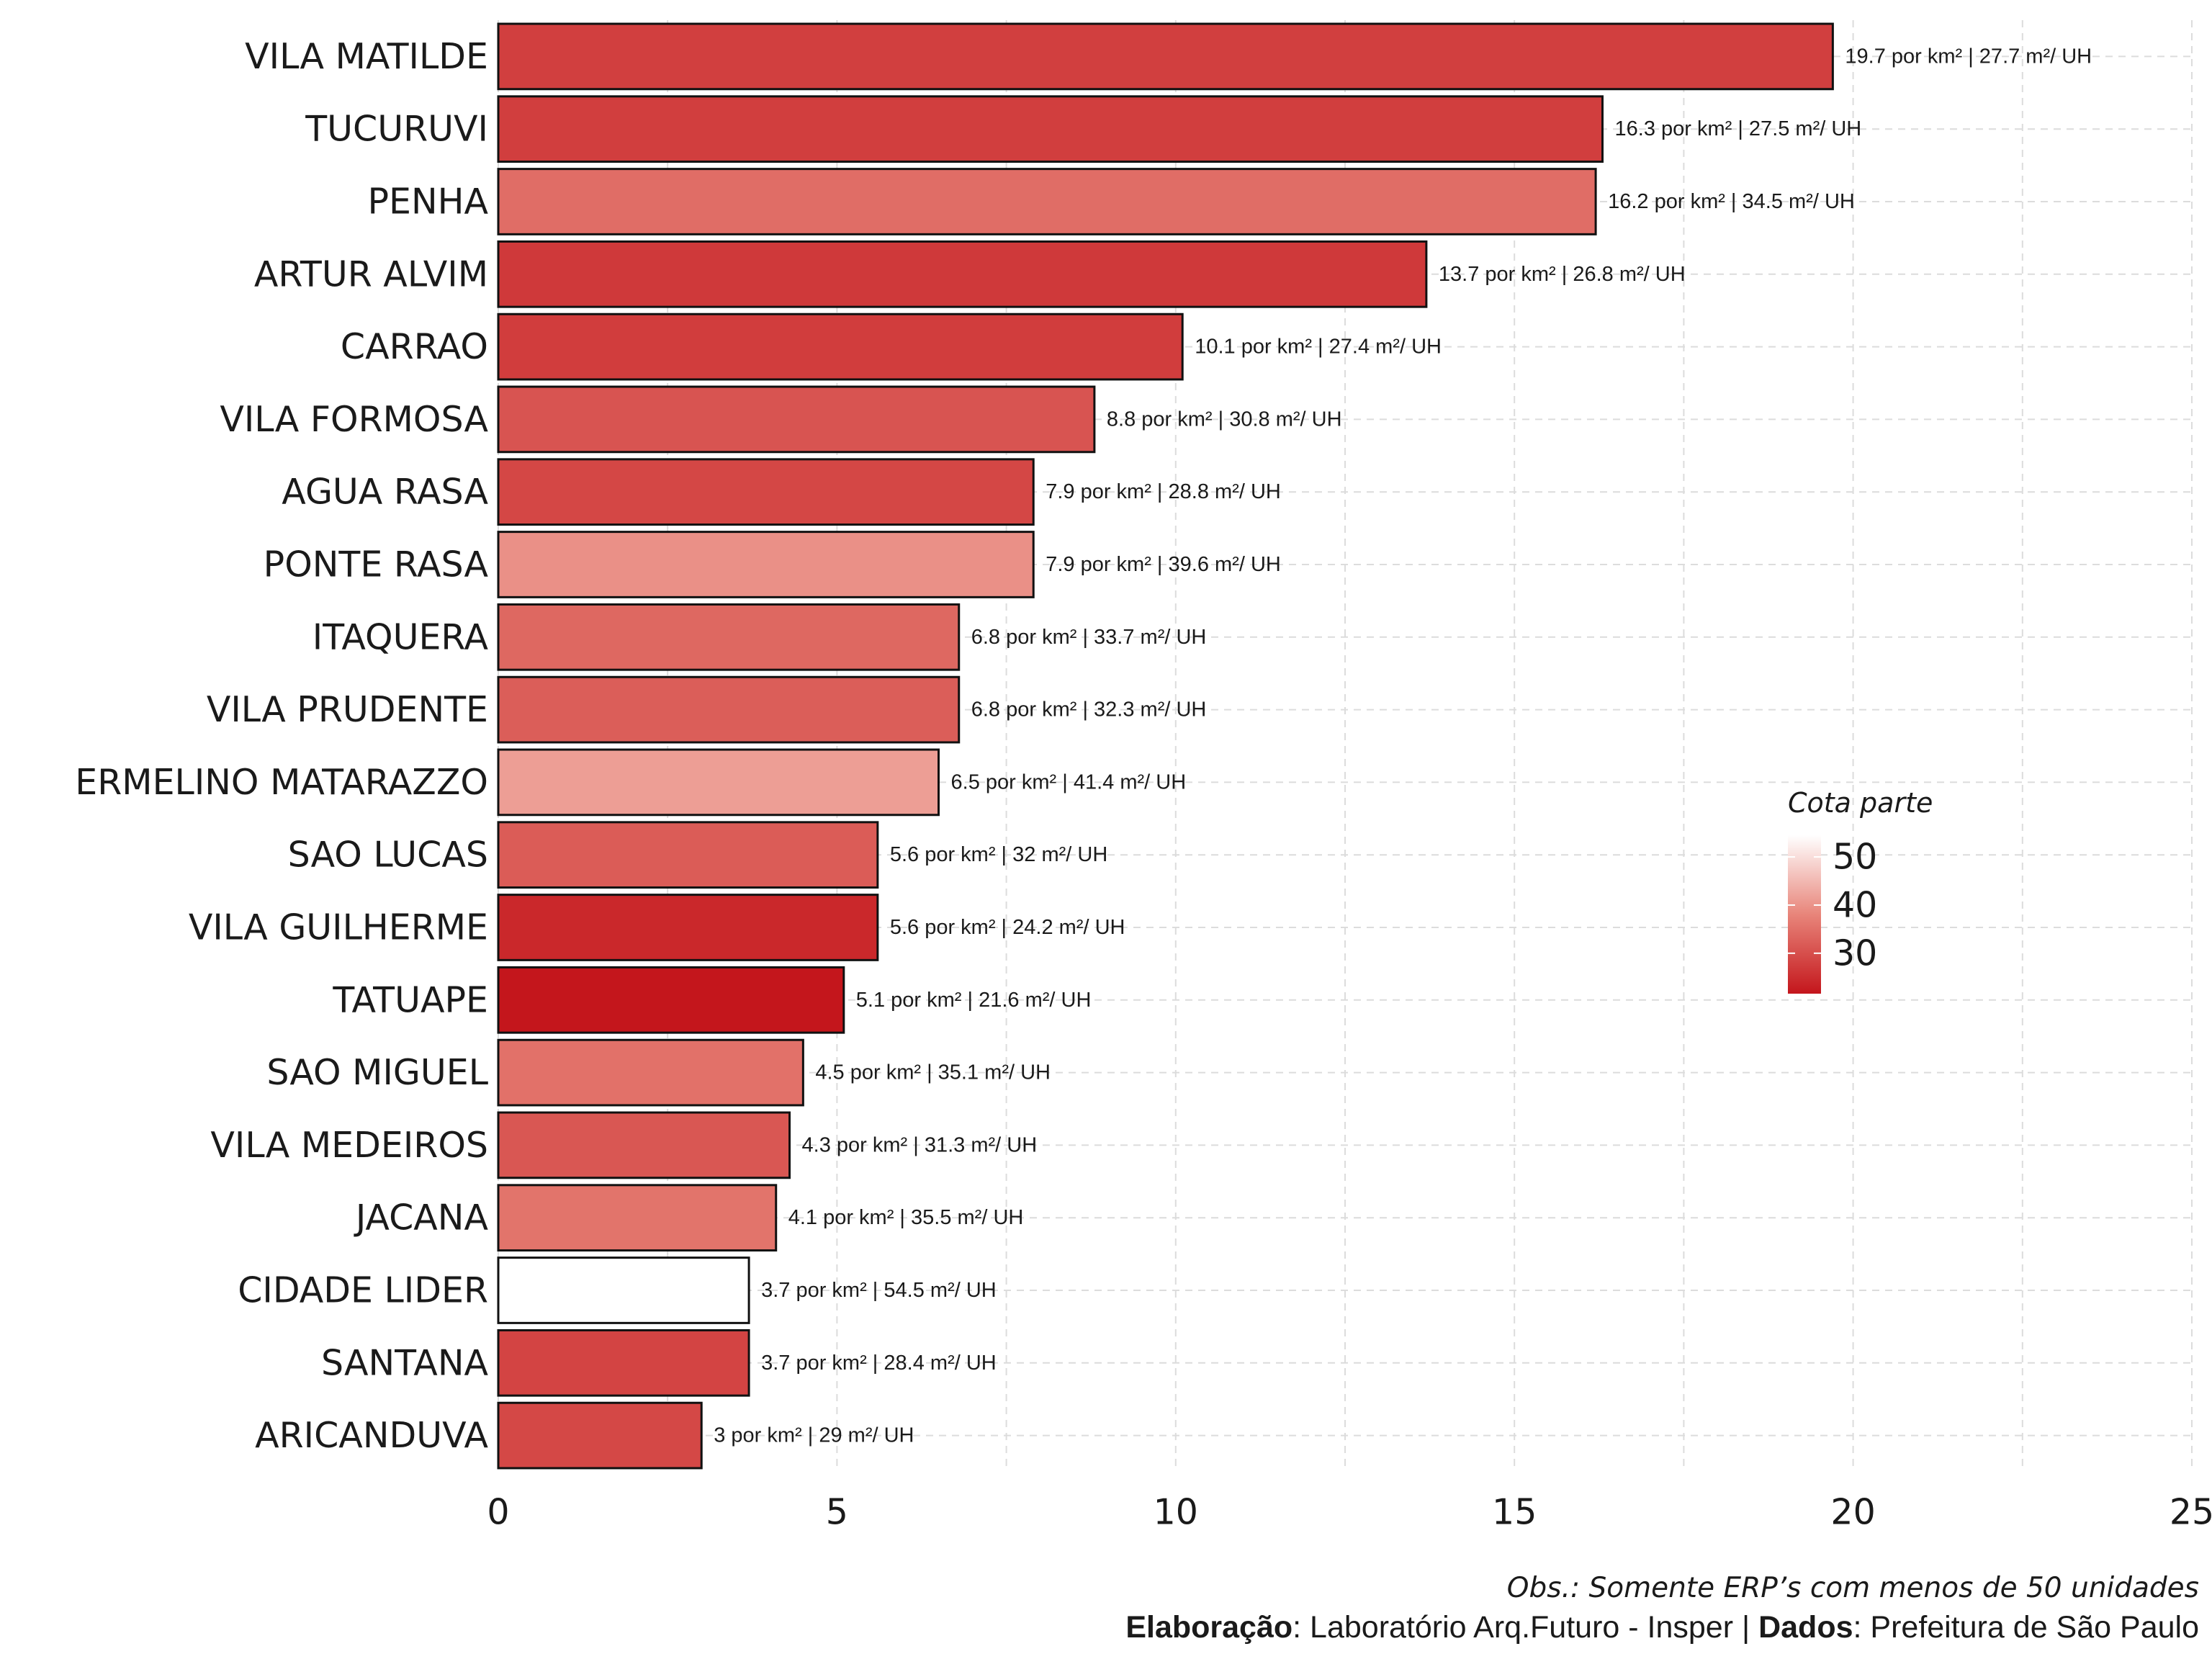  I want to click on data-label: 5.6 por km² | 24.2 m²/ UH, so click(1008, 928).